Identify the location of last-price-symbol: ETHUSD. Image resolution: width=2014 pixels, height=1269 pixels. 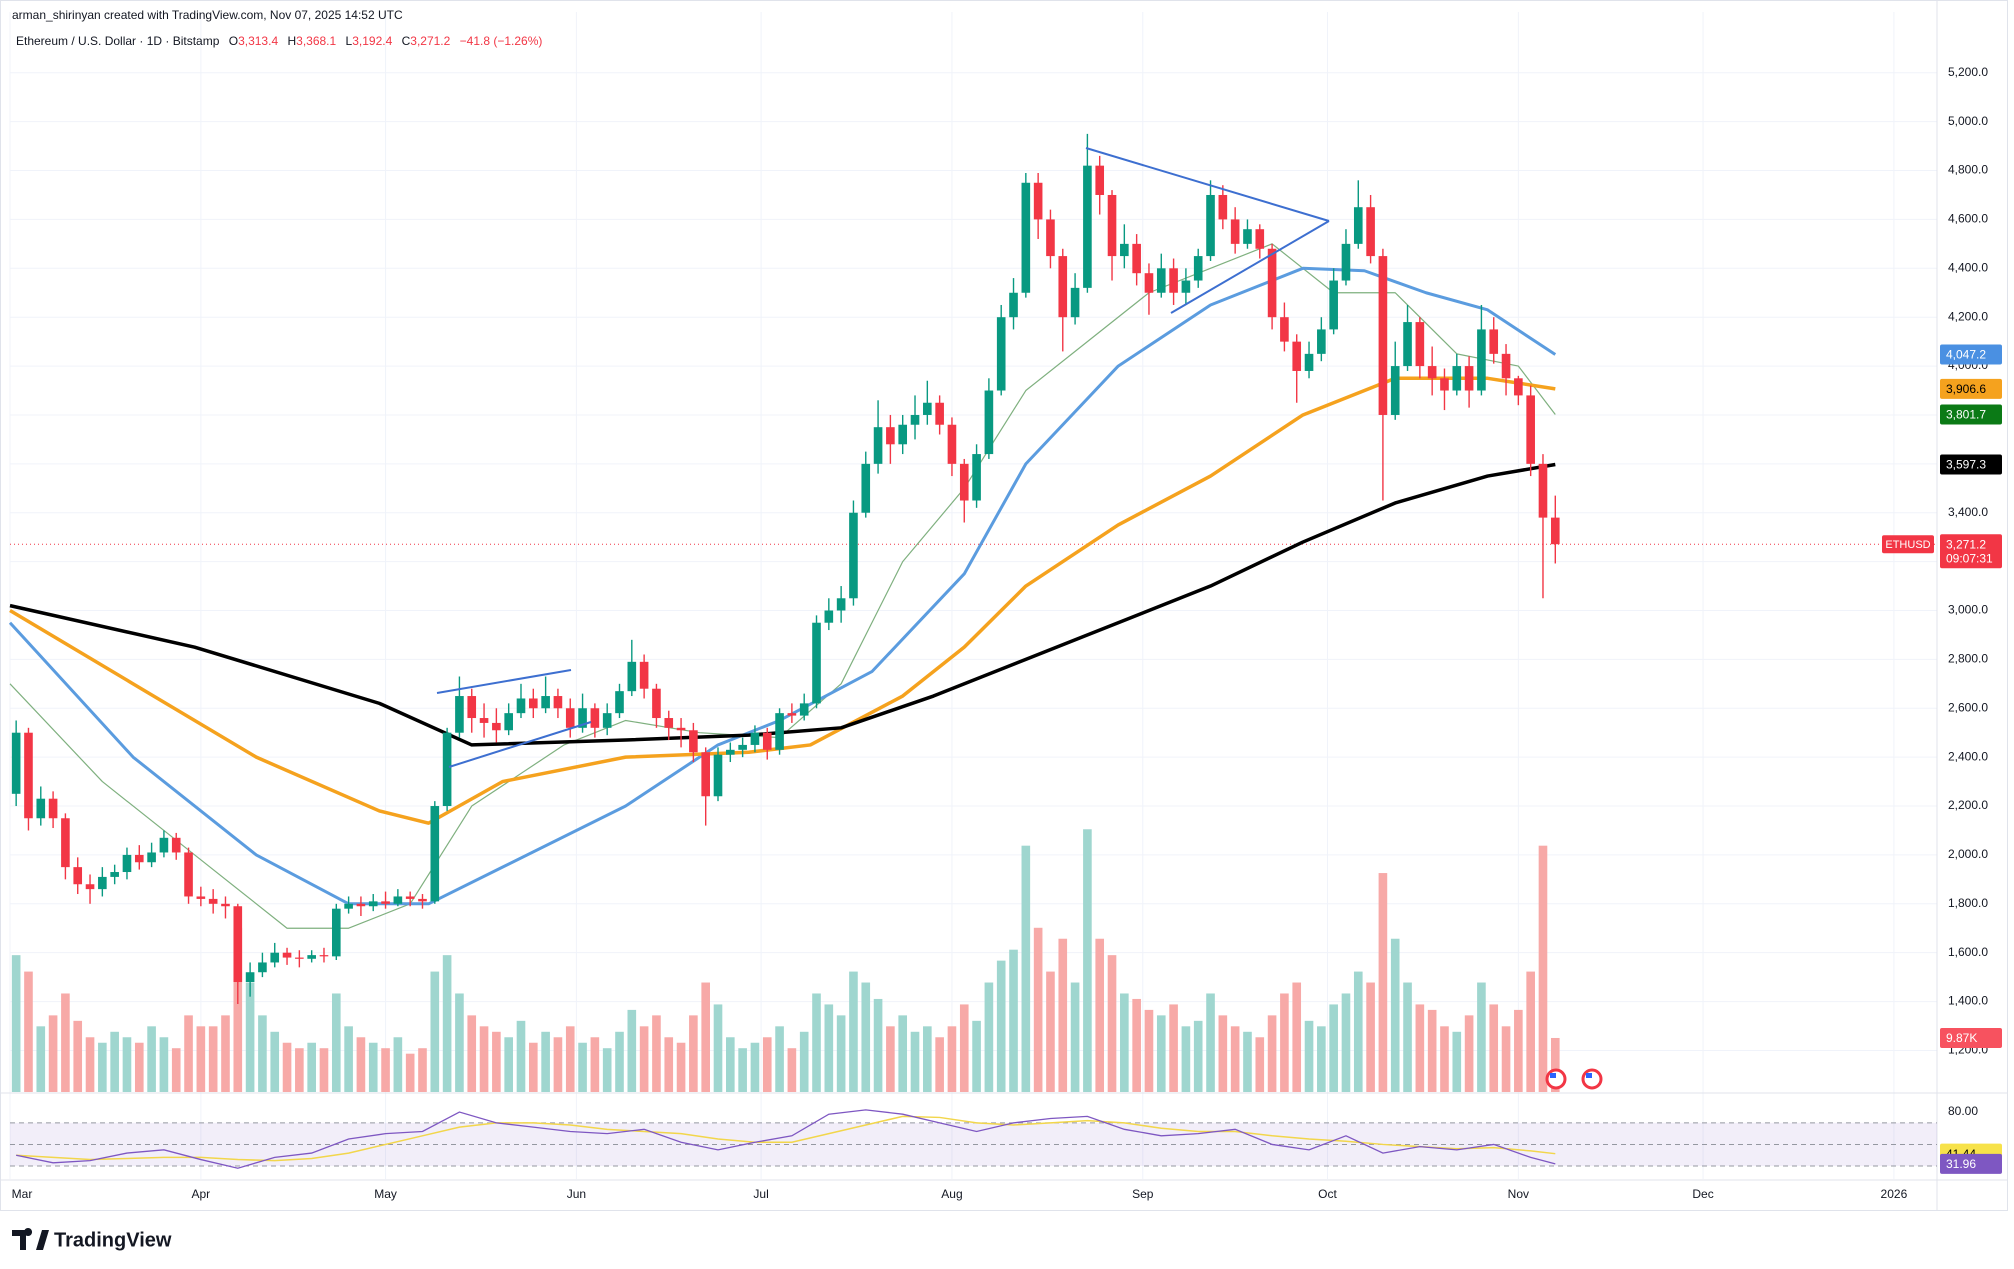
(1907, 545).